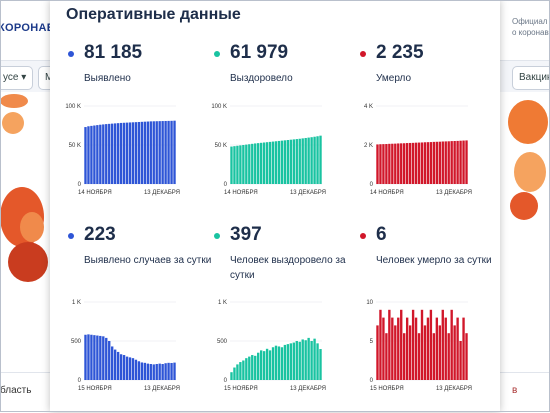  Describe the element at coordinates (222, 342) in the screenshot. I see `y-tick-label: 500` at that location.